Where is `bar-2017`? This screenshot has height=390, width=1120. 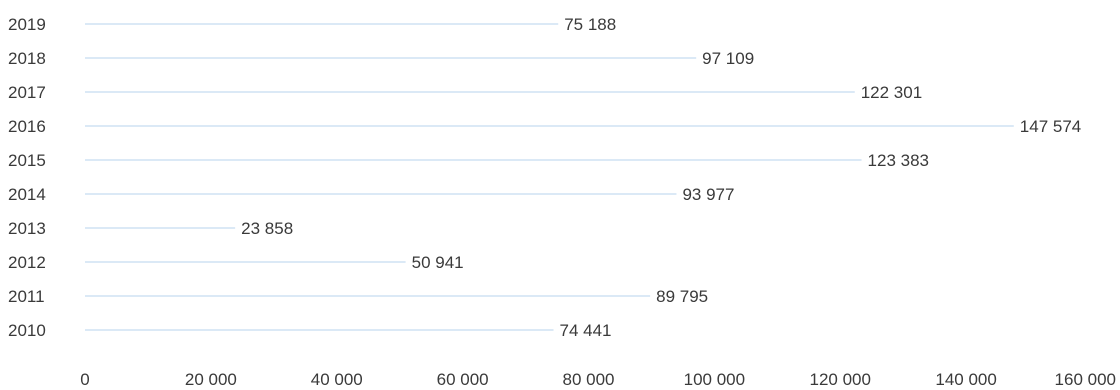
bar-2017 is located at coordinates (470, 92).